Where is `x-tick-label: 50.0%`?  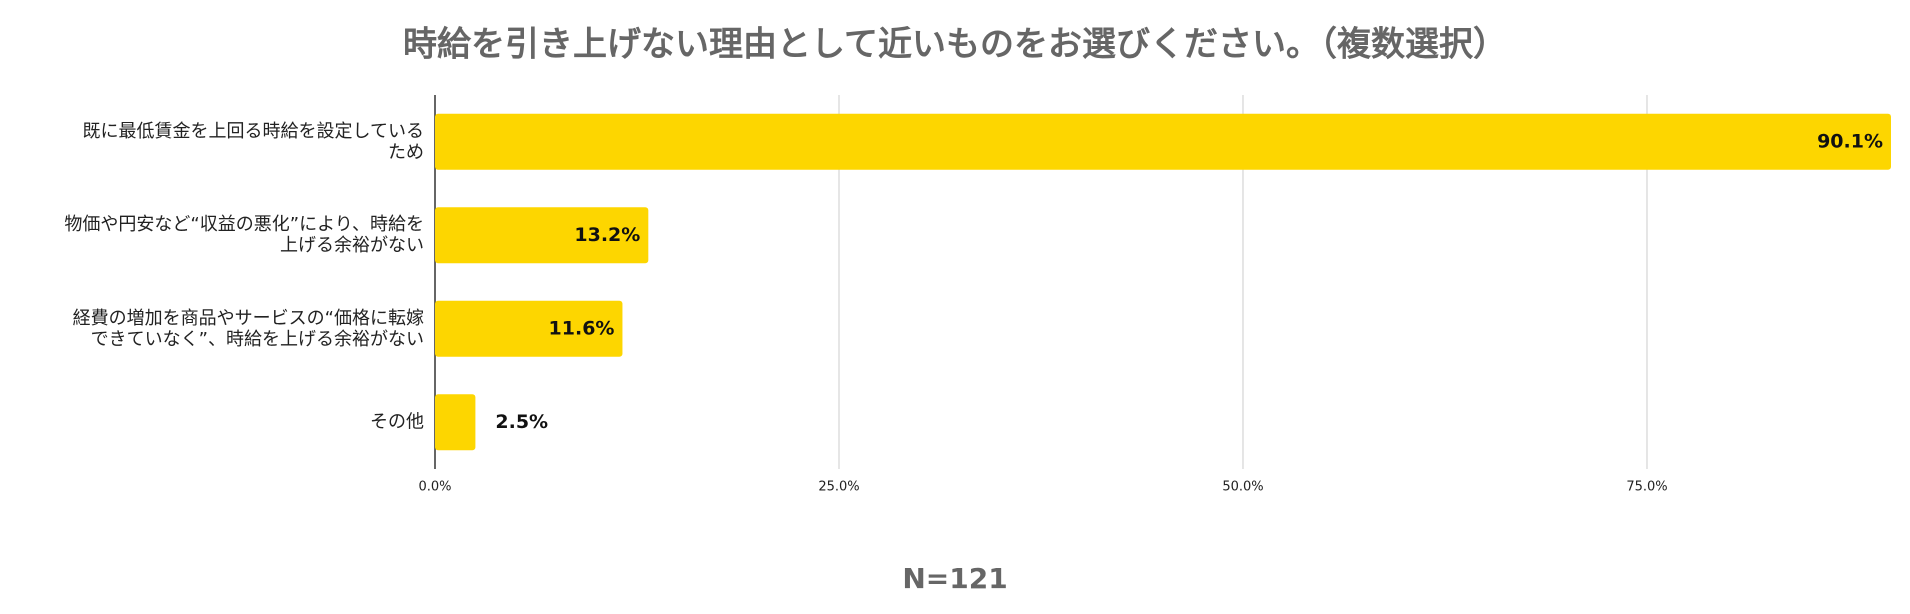 x-tick-label: 50.0% is located at coordinates (1242, 487).